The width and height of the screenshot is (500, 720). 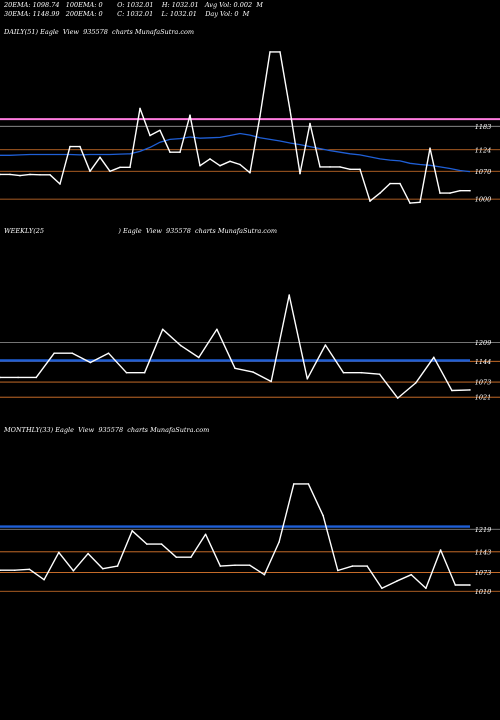 What do you see at coordinates (483, 592) in the screenshot?
I see `monthly-level-label: 1010` at bounding box center [483, 592].